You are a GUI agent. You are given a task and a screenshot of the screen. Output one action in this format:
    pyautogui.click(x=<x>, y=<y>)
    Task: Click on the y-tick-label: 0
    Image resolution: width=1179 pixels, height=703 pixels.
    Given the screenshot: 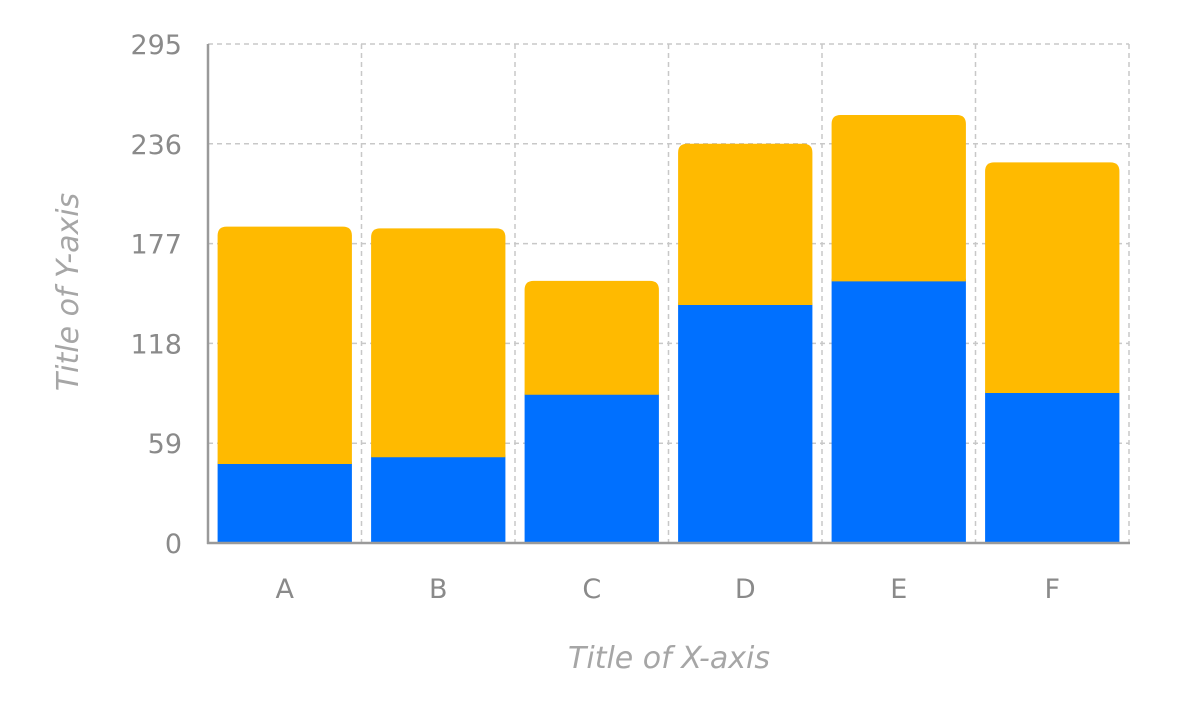 What is the action you would take?
    pyautogui.click(x=173, y=544)
    